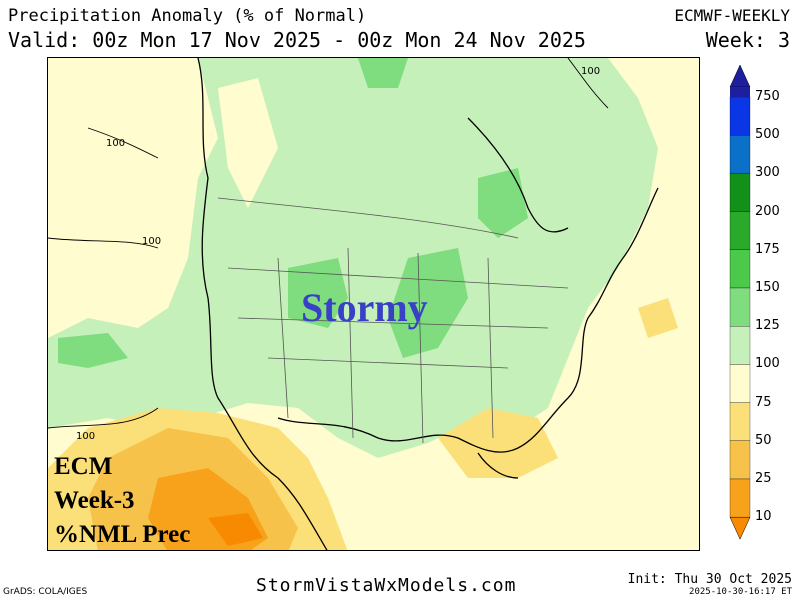 This screenshot has height=600, width=800. I want to click on model-name: ECMWF-WEEKLY, so click(732, 15).